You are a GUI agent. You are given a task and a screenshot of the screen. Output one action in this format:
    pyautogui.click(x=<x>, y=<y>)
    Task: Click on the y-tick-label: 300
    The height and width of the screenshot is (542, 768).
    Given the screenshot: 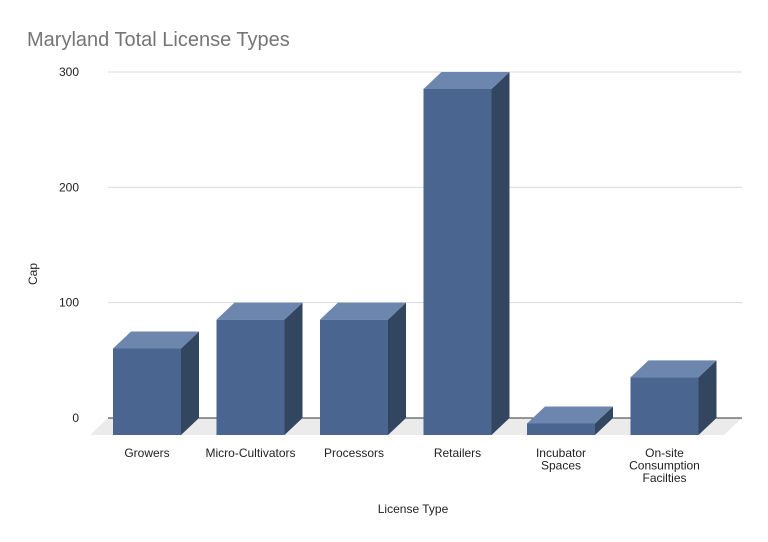 What is the action you would take?
    pyautogui.click(x=69, y=72)
    